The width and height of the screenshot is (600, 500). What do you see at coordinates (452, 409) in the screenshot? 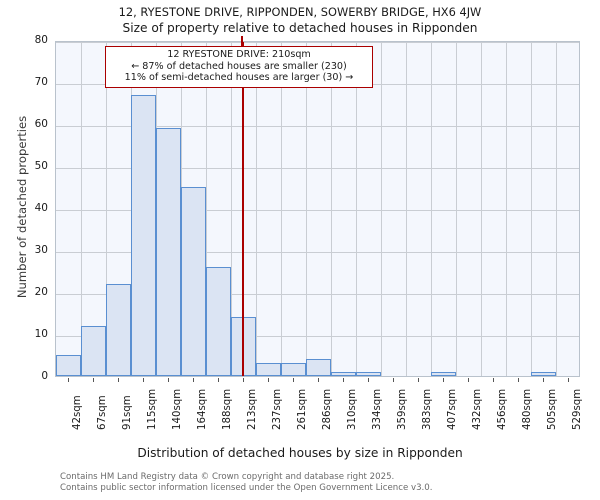
I see `x-axis-tick-label: 407sqm` at bounding box center [452, 409].